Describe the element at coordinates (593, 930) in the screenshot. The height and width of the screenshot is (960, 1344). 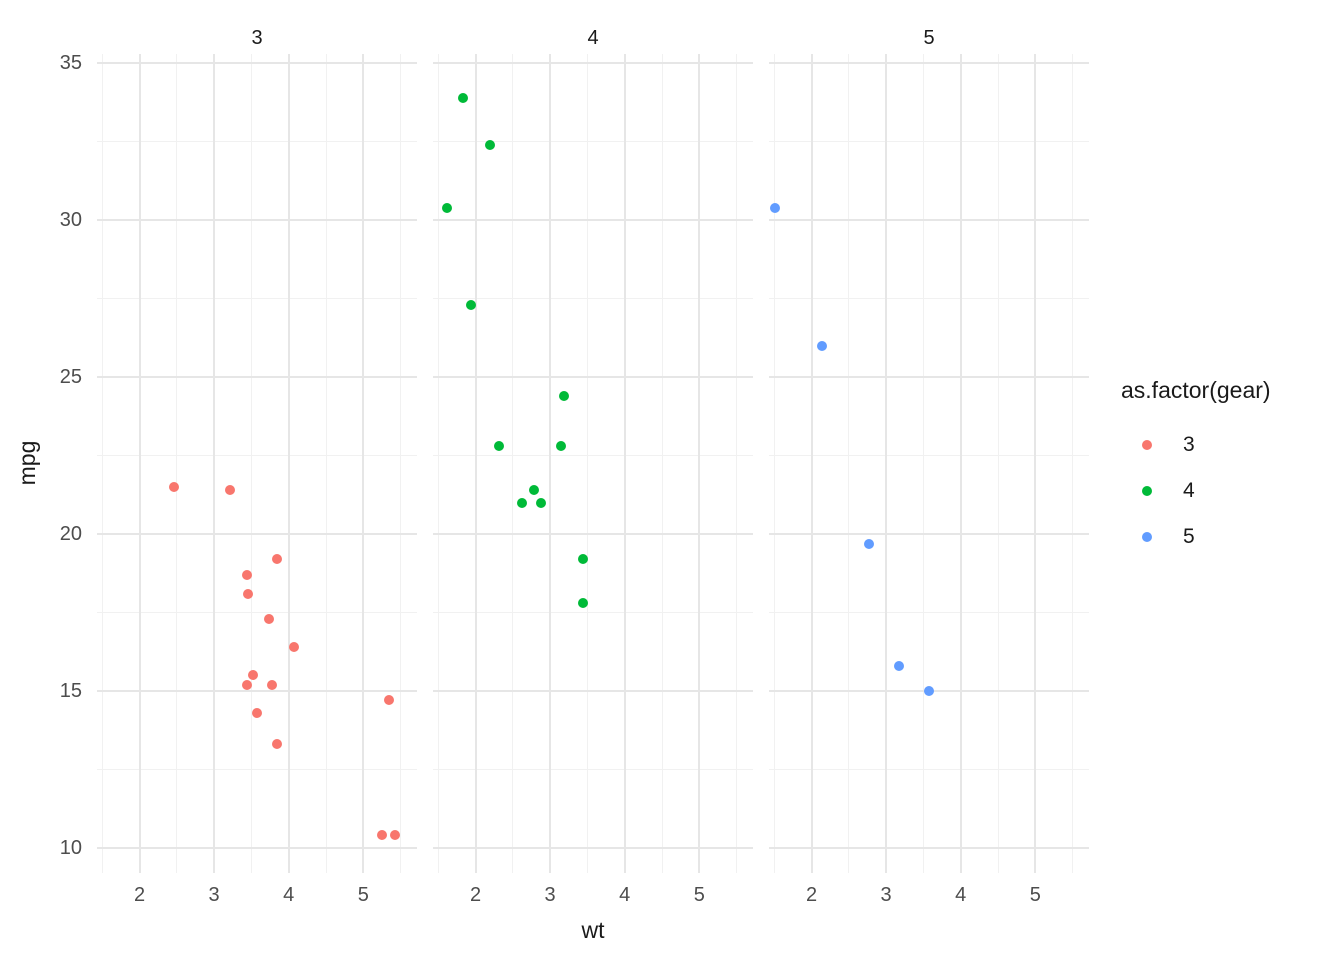
I see `x-axis-title: wt` at that location.